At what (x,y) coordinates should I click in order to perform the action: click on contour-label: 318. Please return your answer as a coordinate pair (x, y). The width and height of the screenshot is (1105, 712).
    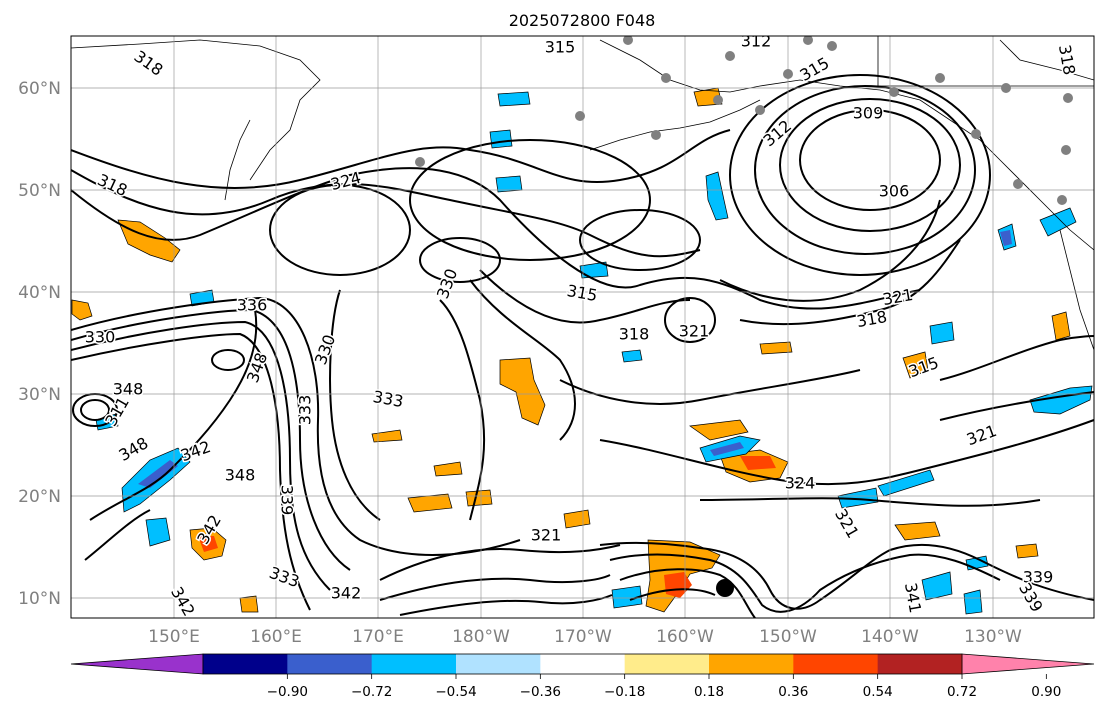
    Looking at the image, I should click on (634, 334).